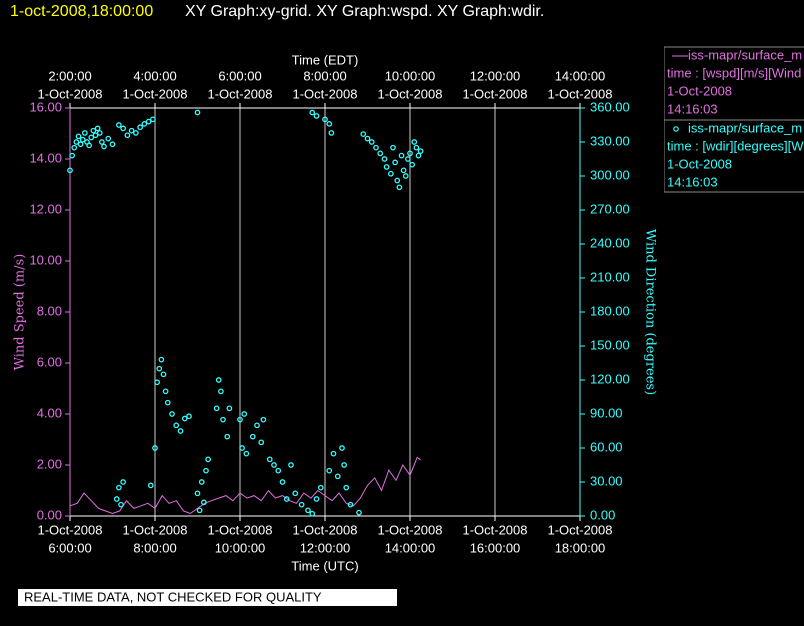 The height and width of the screenshot is (626, 804). Describe the element at coordinates (45, 106) in the screenshot. I see `y-tick-label: 16.00` at that location.